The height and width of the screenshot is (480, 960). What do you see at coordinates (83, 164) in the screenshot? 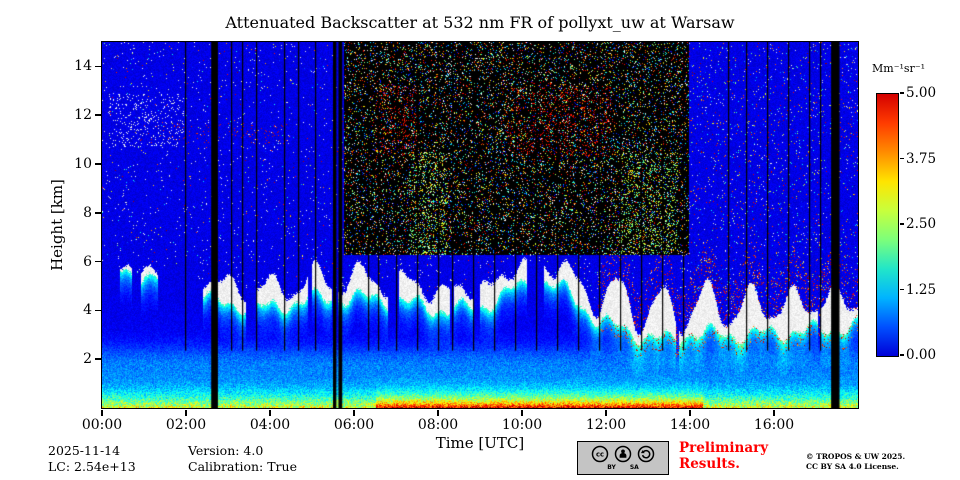
I see `y-tick-label: 10` at bounding box center [83, 164].